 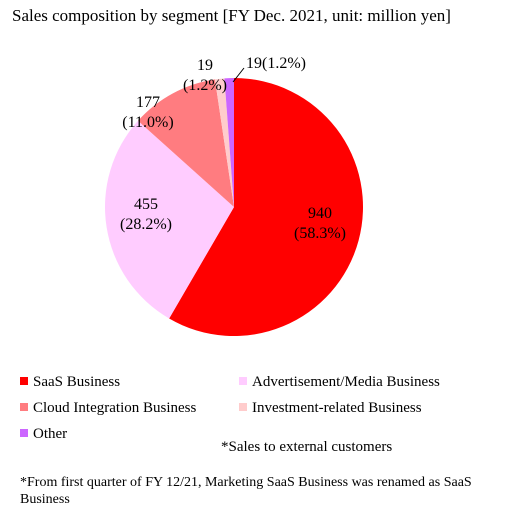 I want to click on data-label-percent-cloud-integration: (11.0%), so click(x=147, y=122).